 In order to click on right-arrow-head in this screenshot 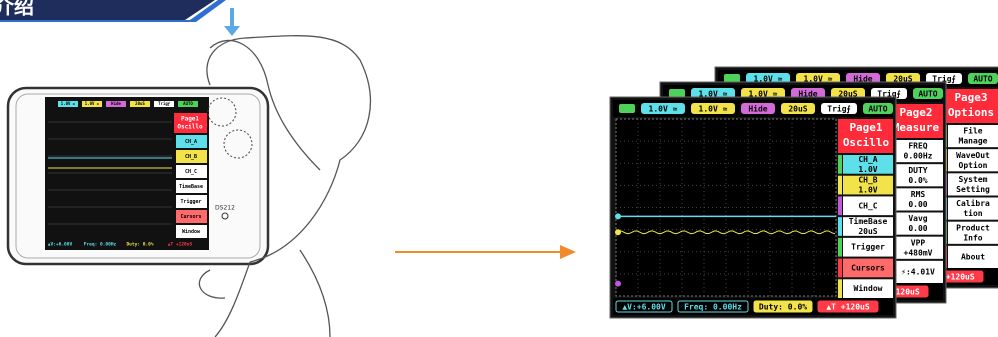, I will do `click(568, 252)`.